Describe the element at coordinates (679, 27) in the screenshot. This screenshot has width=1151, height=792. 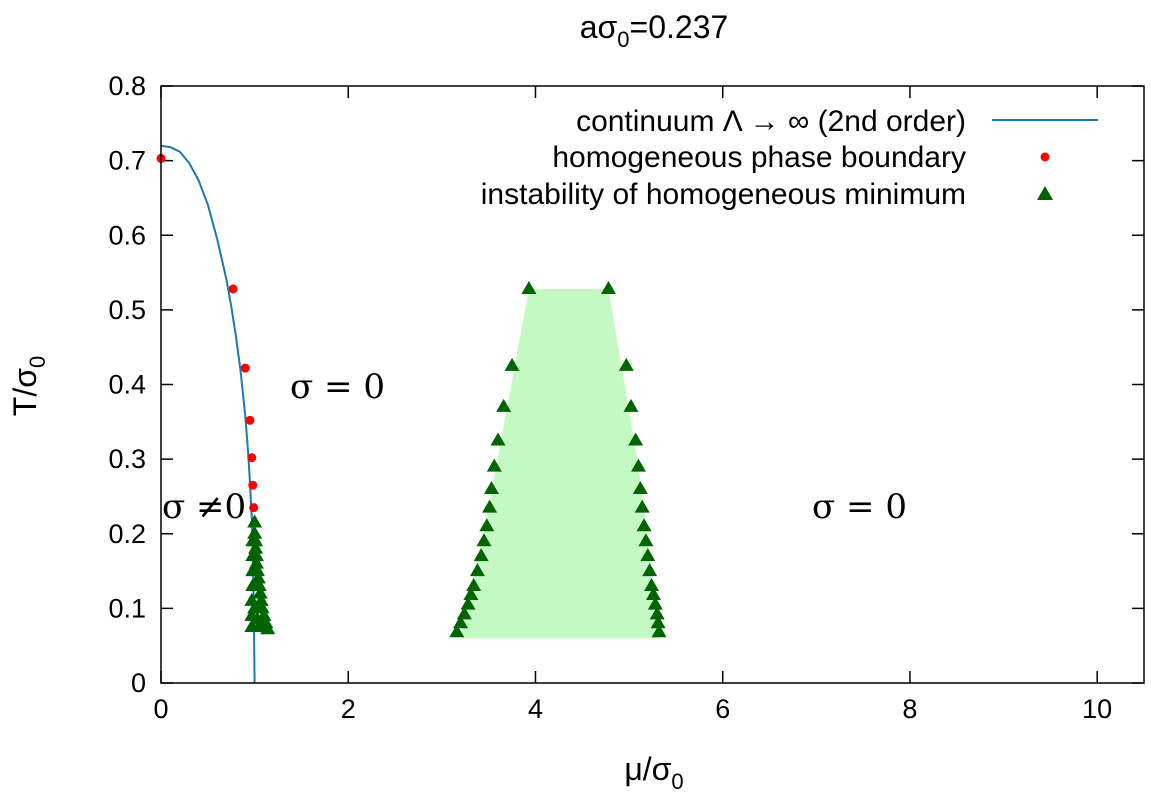
I see `chart-title-rest: =0.237` at that location.